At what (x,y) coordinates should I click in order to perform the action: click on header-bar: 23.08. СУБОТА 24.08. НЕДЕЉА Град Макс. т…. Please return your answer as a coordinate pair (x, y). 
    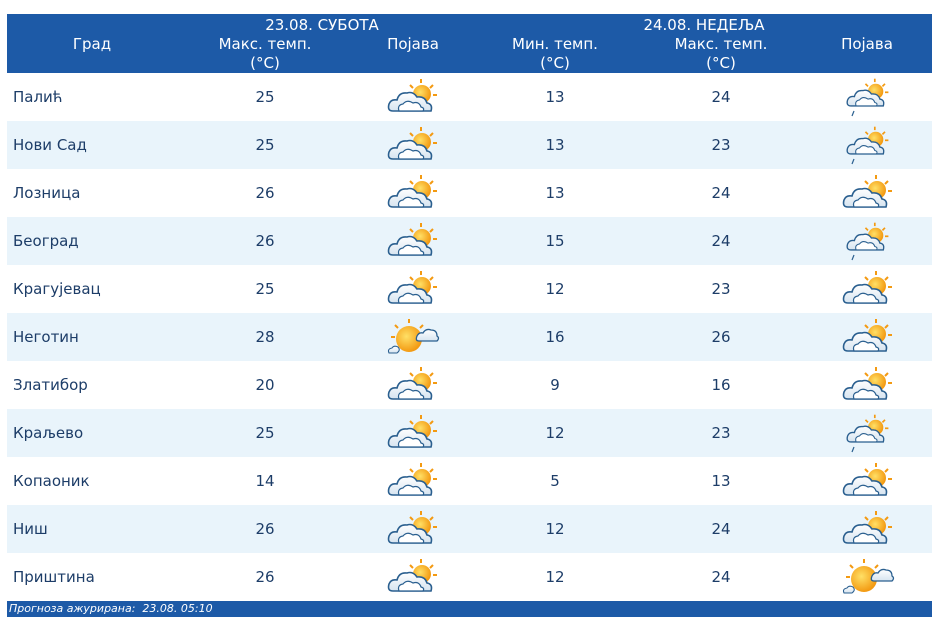
    Looking at the image, I should click on (469, 43).